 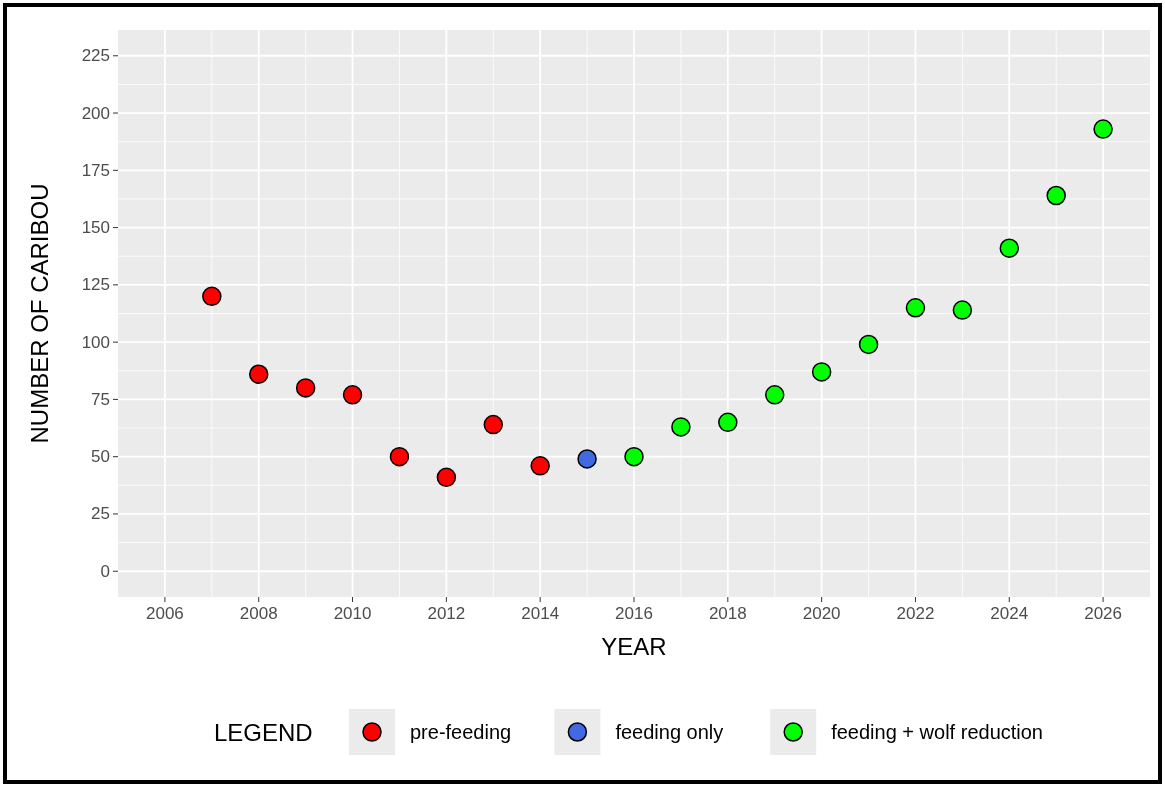 I want to click on y-tick-label: 75, so click(x=100, y=399).